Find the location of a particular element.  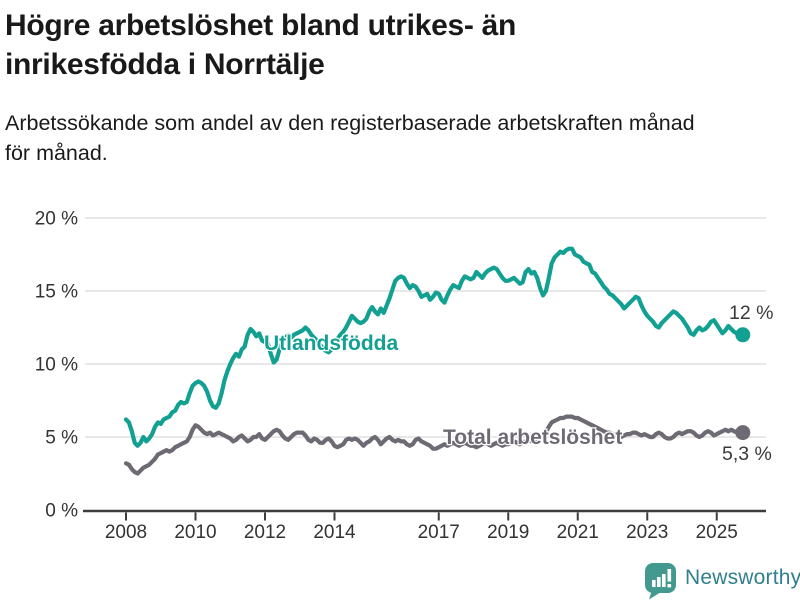

logo-bubble-tail is located at coordinates (655, 595).